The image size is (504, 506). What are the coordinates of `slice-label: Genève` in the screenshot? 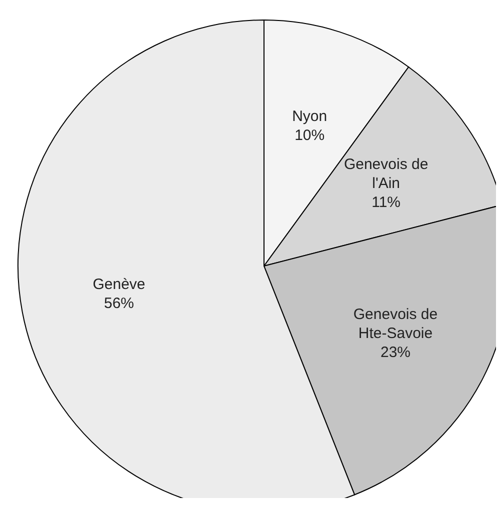 It's located at (119, 284).